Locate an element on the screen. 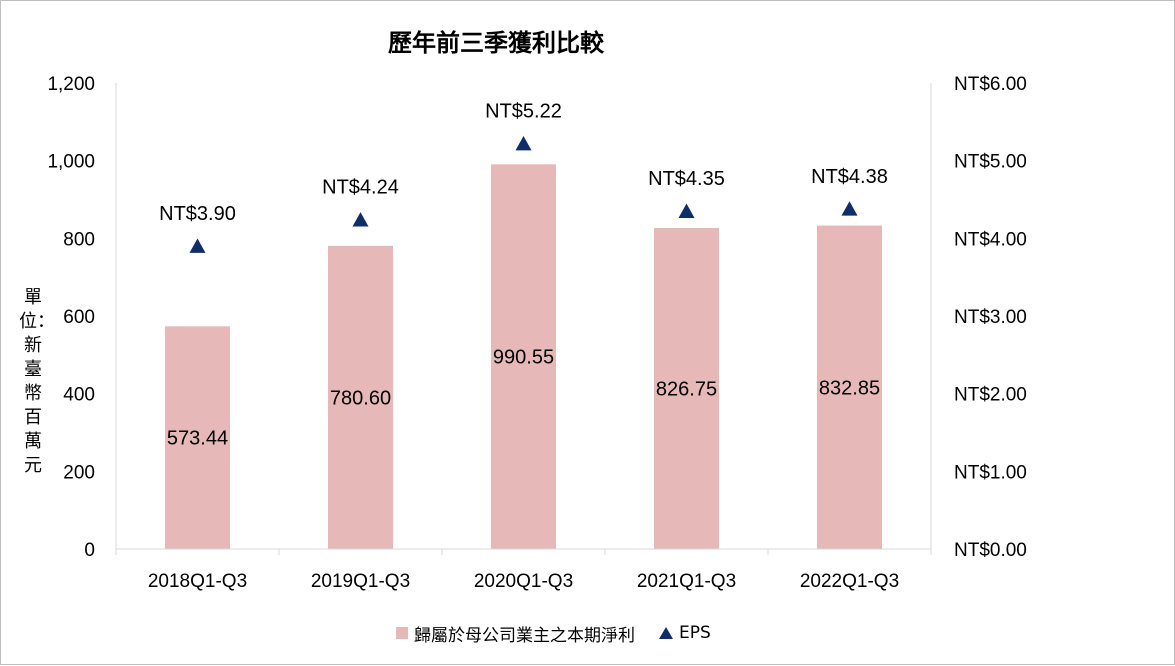 The image size is (1175, 666). legend-item-bars: 歸屬於母公司業主之本期淨利 is located at coordinates (515, 633).